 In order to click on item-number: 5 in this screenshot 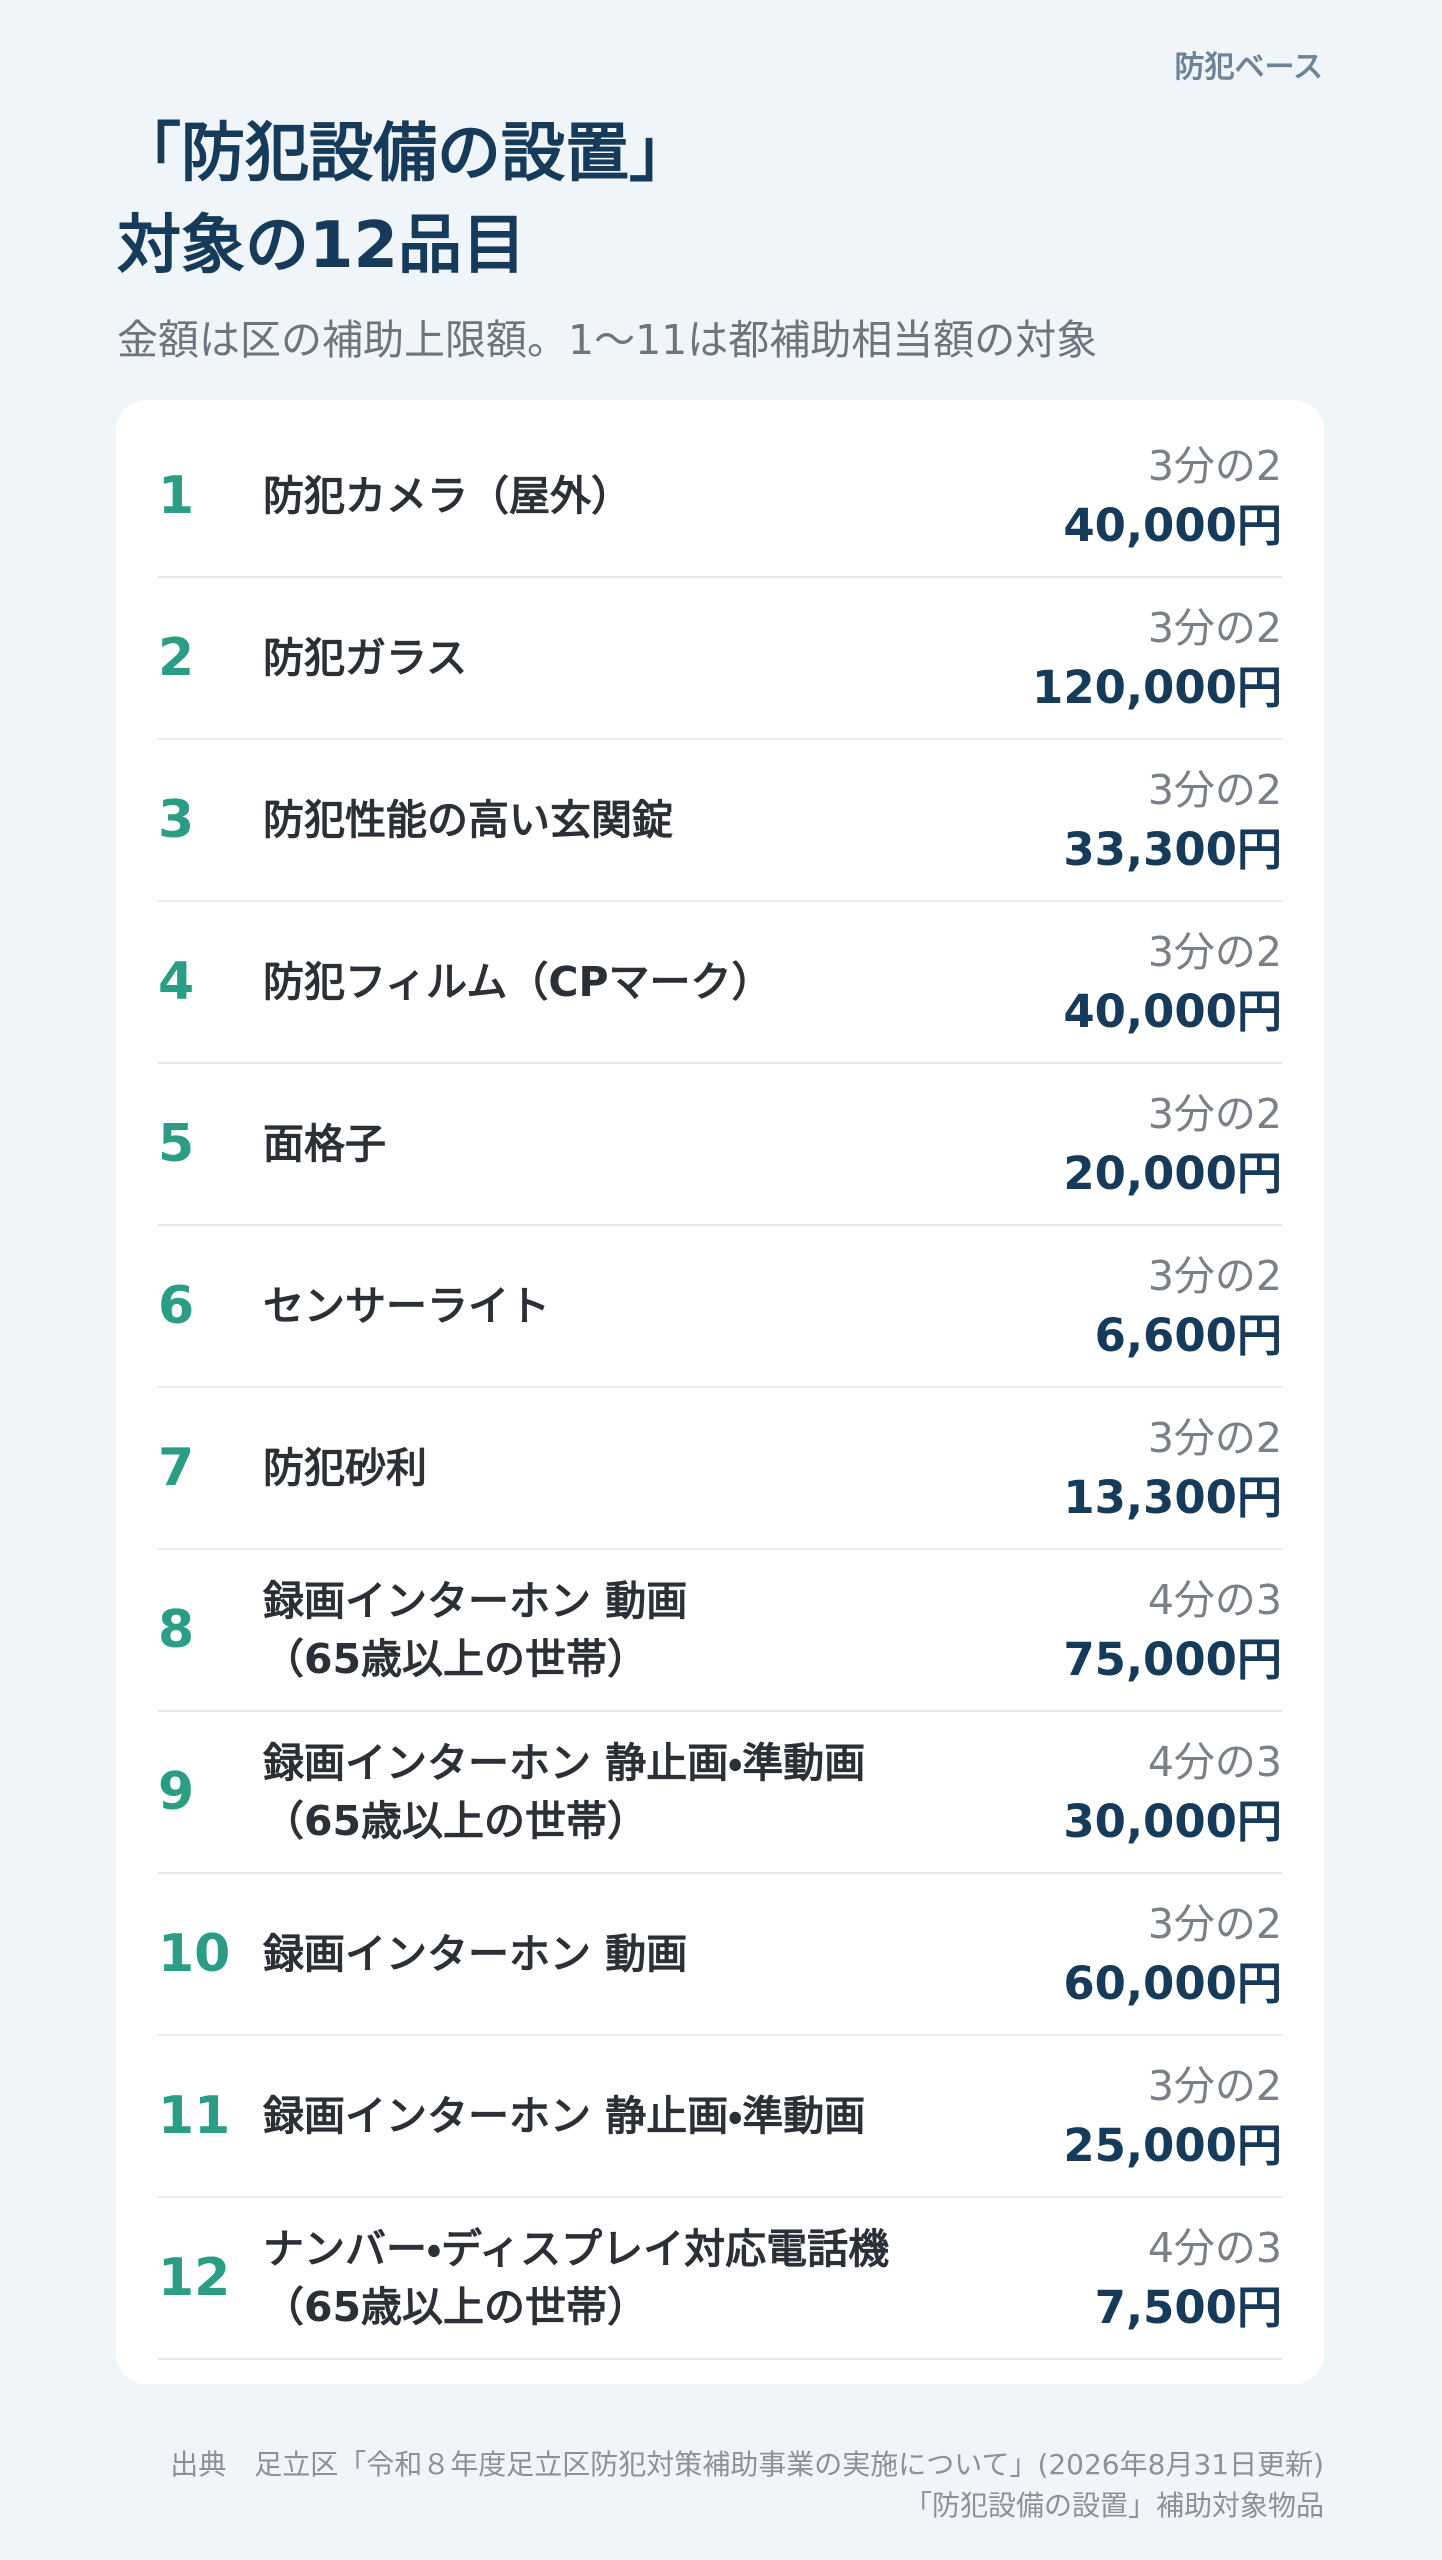, I will do `click(176, 1144)`.